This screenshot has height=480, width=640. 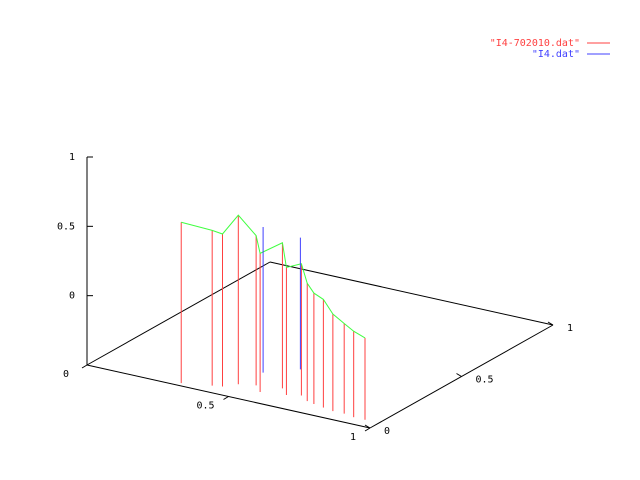 I want to click on surface-line, so click(x=273, y=276).